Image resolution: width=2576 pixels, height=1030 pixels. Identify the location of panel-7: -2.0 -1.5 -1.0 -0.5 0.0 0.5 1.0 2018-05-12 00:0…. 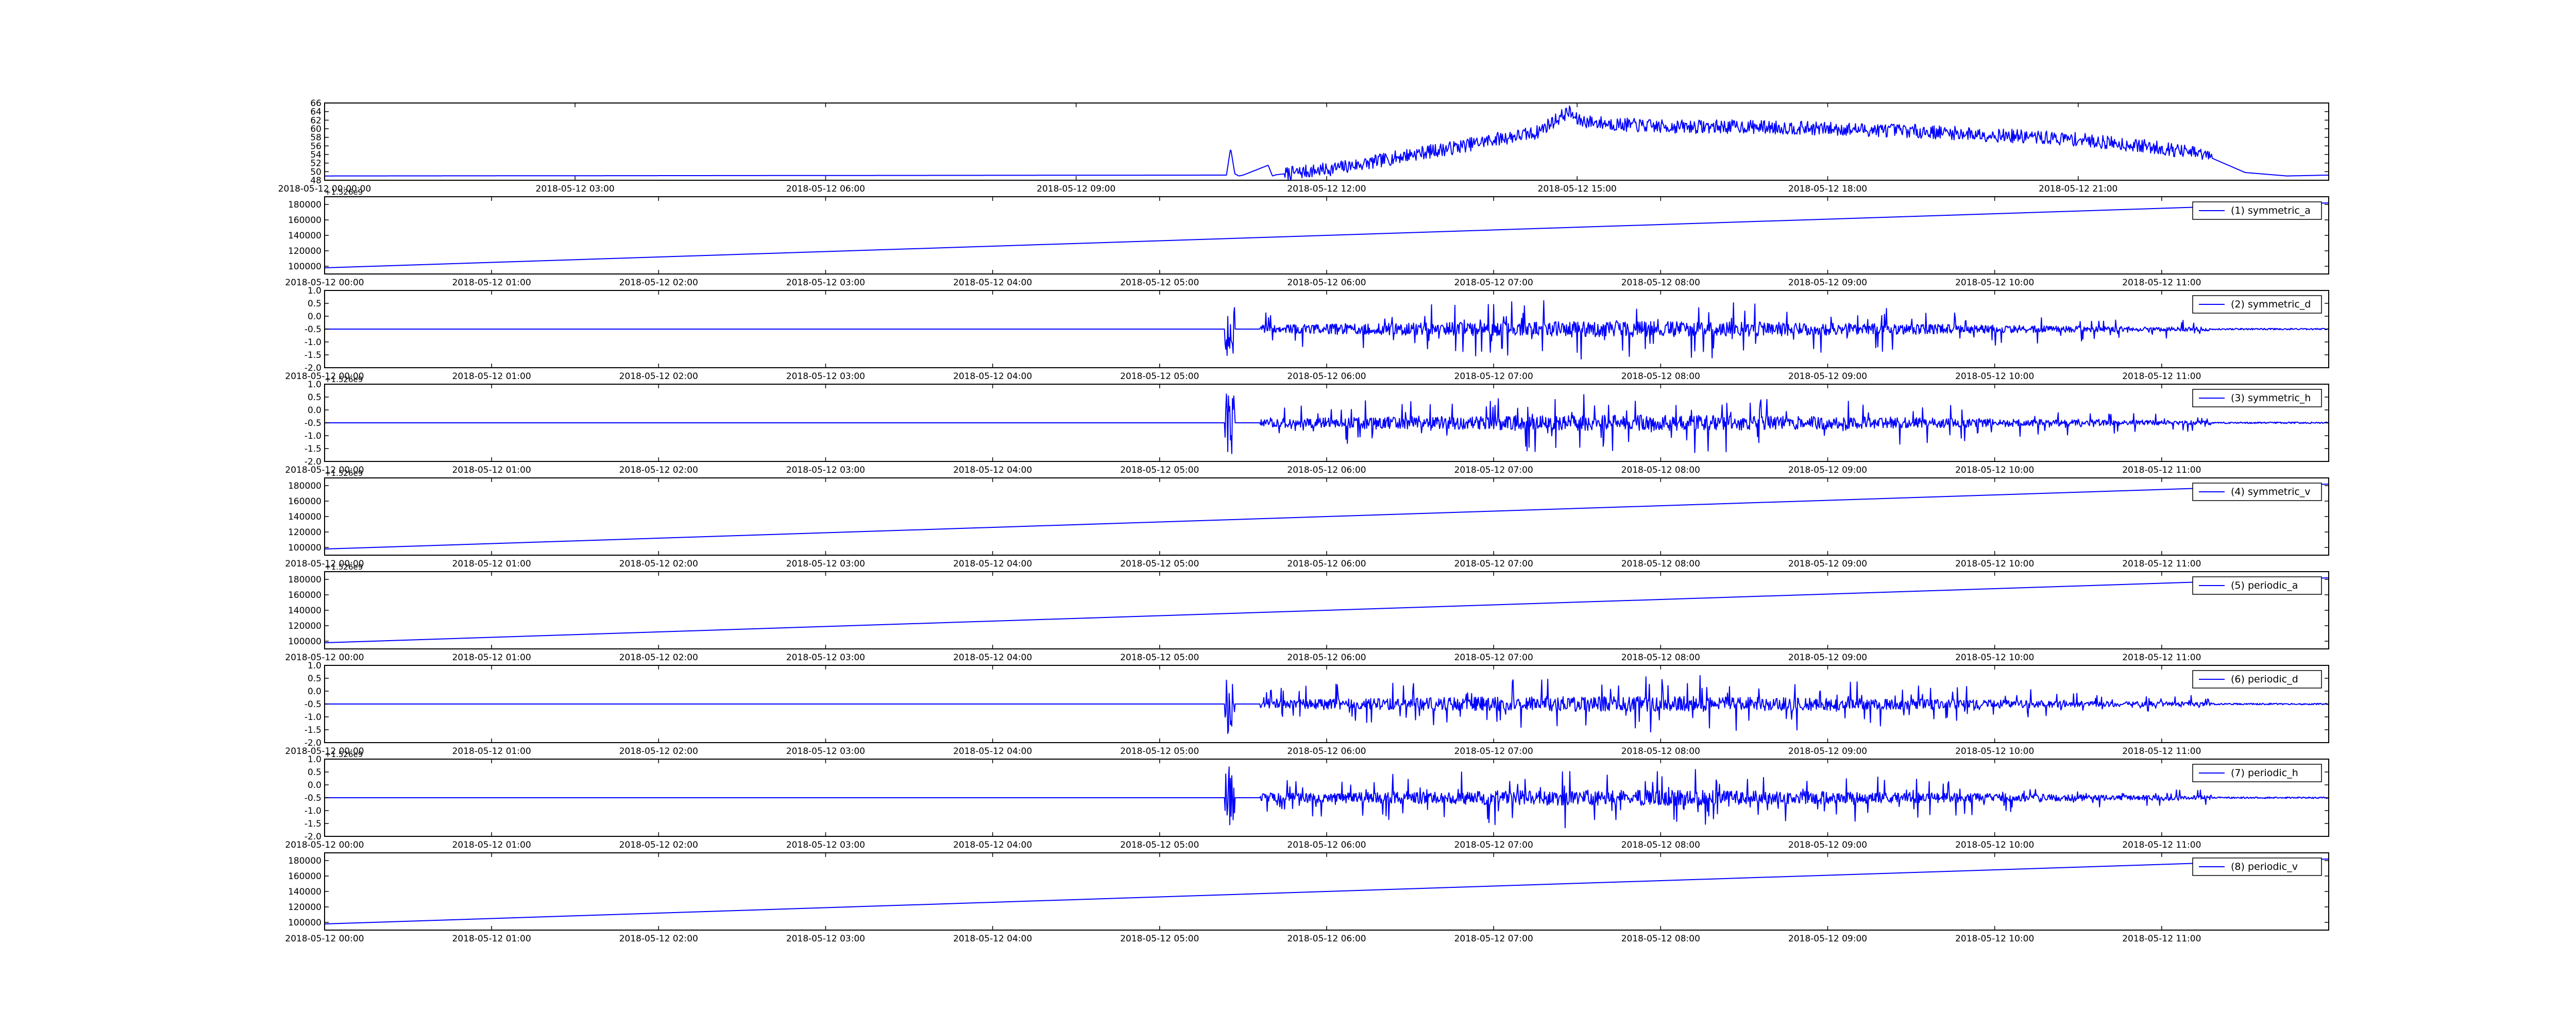
(1307, 800).